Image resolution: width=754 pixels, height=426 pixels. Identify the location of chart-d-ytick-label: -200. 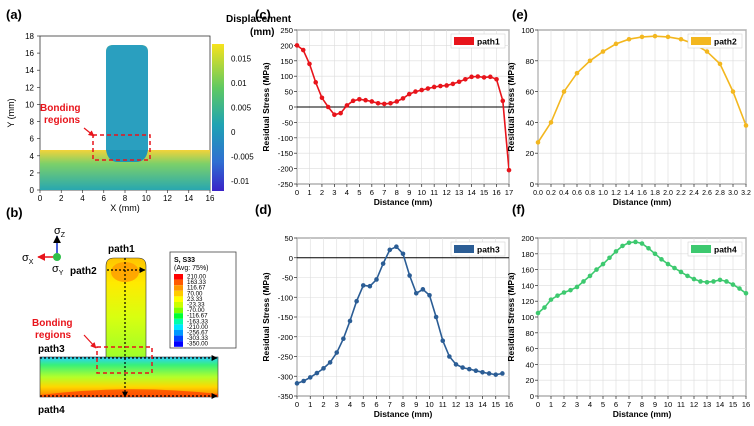
(285, 337).